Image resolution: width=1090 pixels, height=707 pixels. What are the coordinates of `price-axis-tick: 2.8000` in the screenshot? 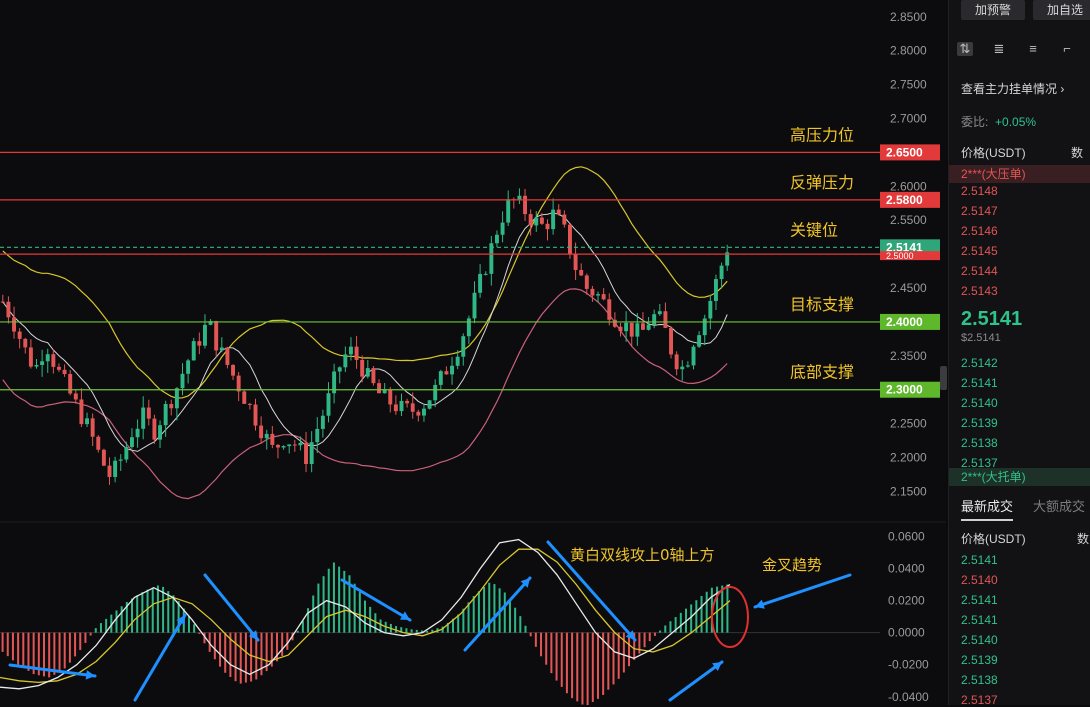 It's located at (908, 51).